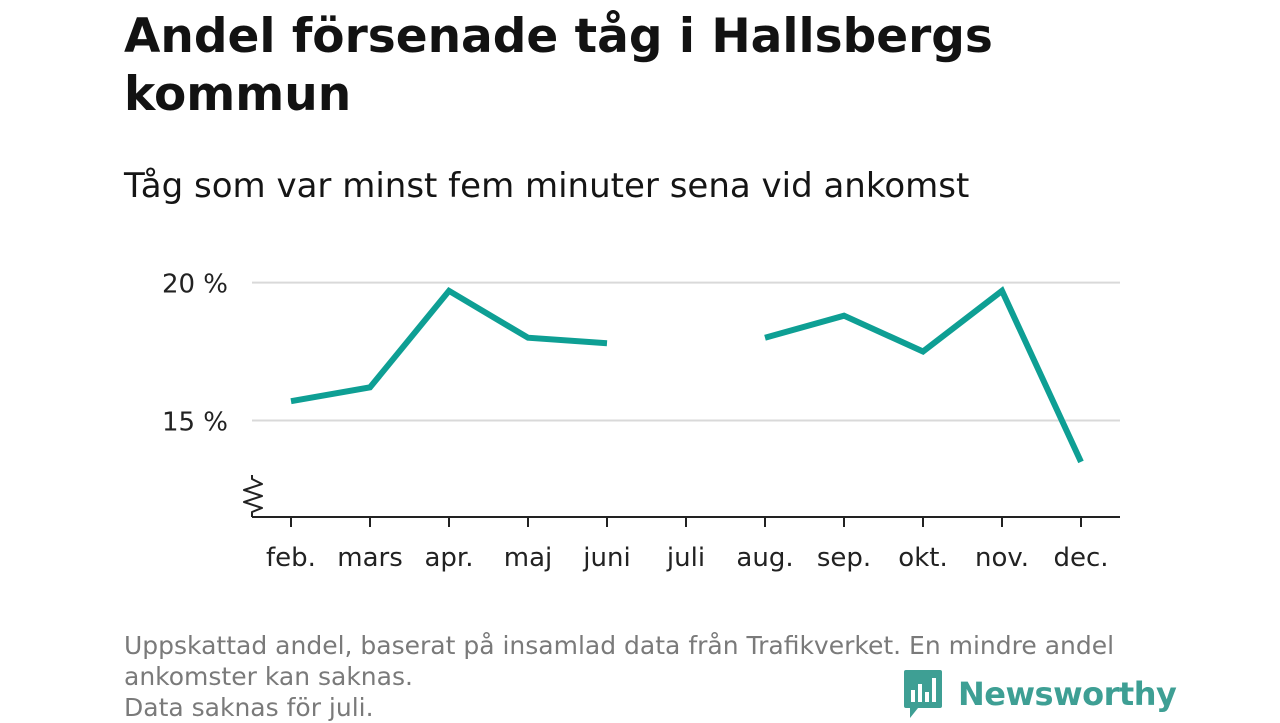 This screenshot has width=1280, height=723. Describe the element at coordinates (249, 707) in the screenshot. I see `footnote-line: Data saknas för juli.` at that location.